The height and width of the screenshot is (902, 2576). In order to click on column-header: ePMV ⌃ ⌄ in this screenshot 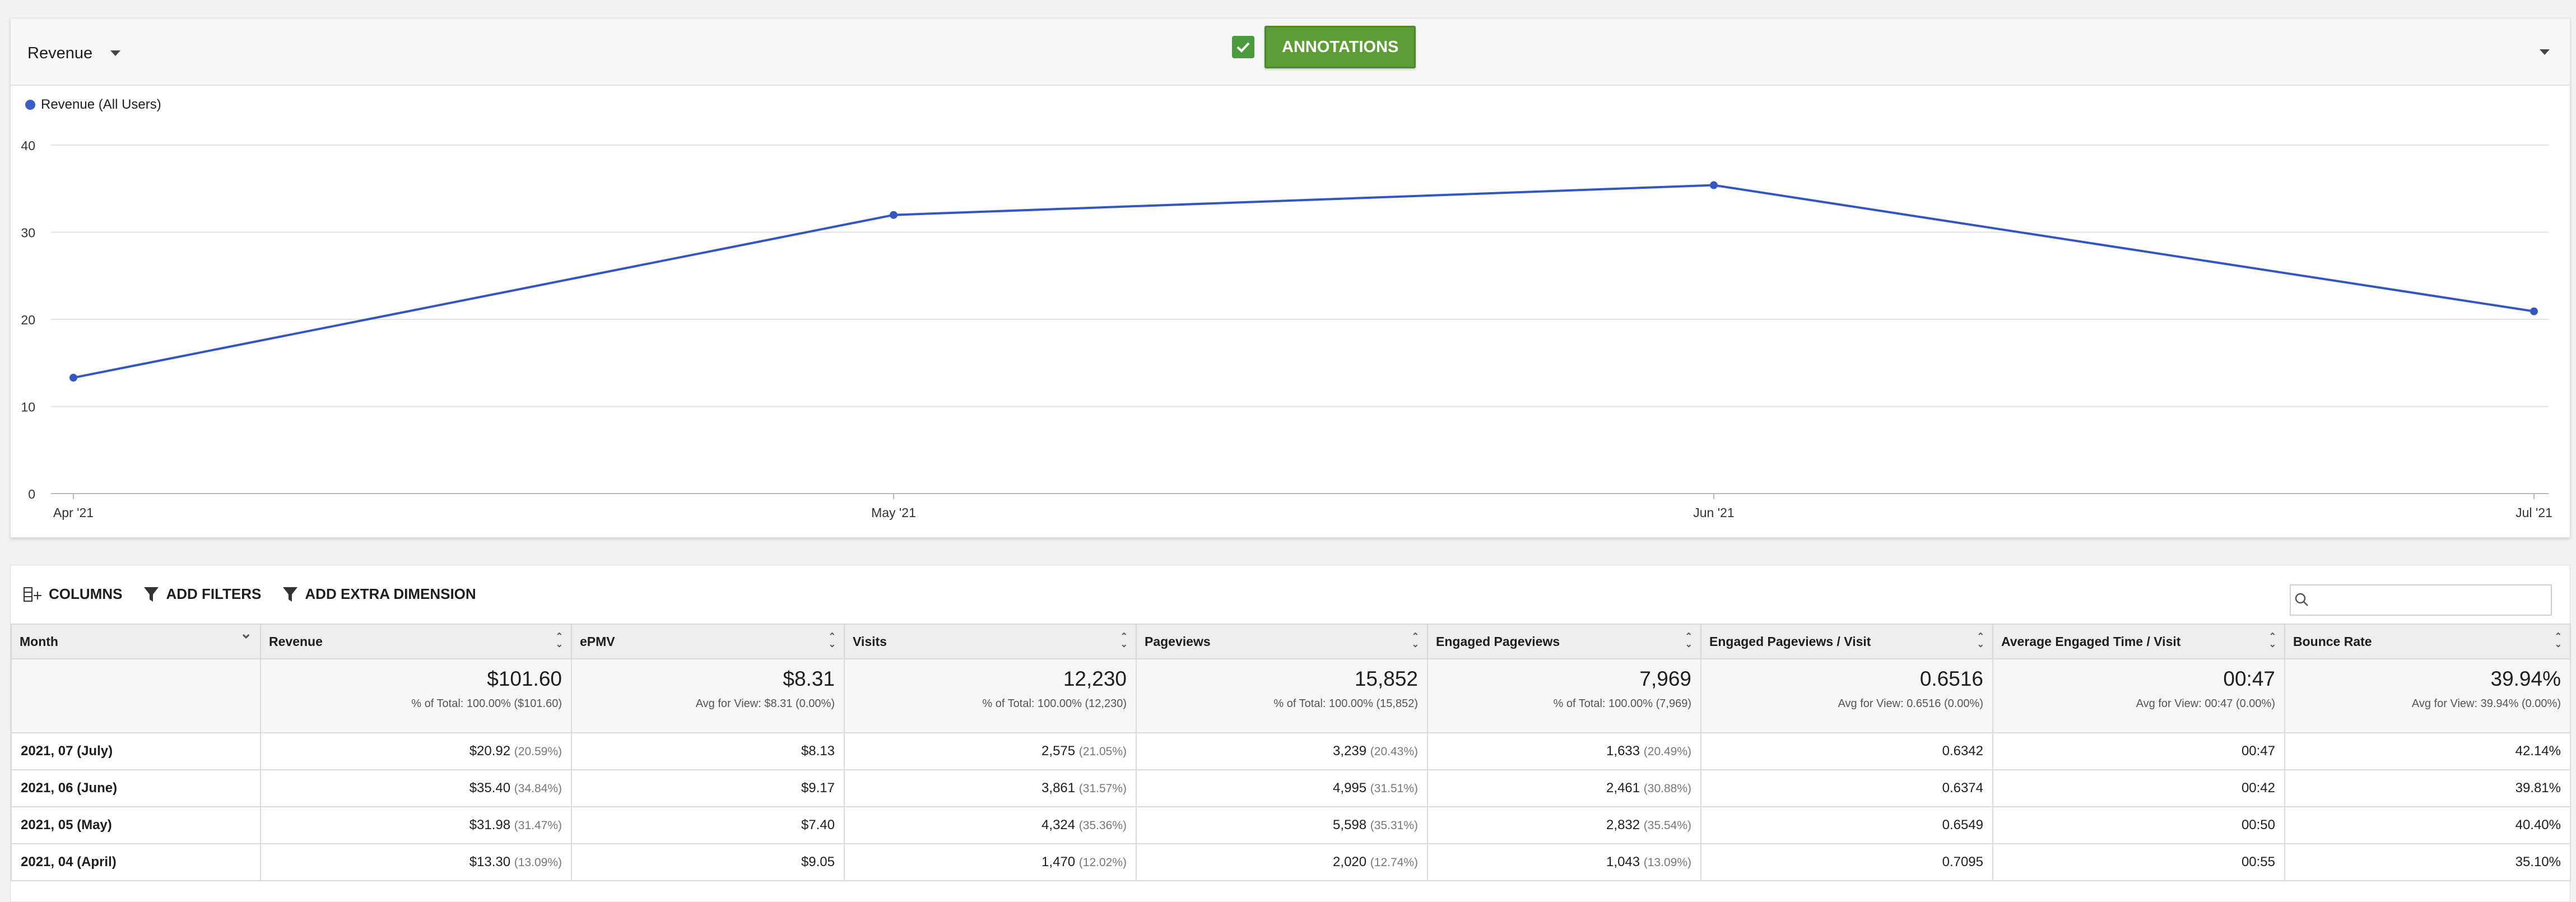, I will do `click(708, 641)`.